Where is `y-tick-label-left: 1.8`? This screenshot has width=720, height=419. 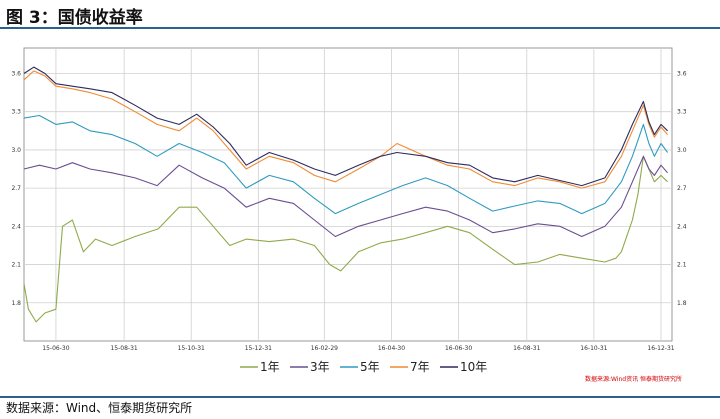
y-tick-label-left: 1.8 is located at coordinates (16, 303).